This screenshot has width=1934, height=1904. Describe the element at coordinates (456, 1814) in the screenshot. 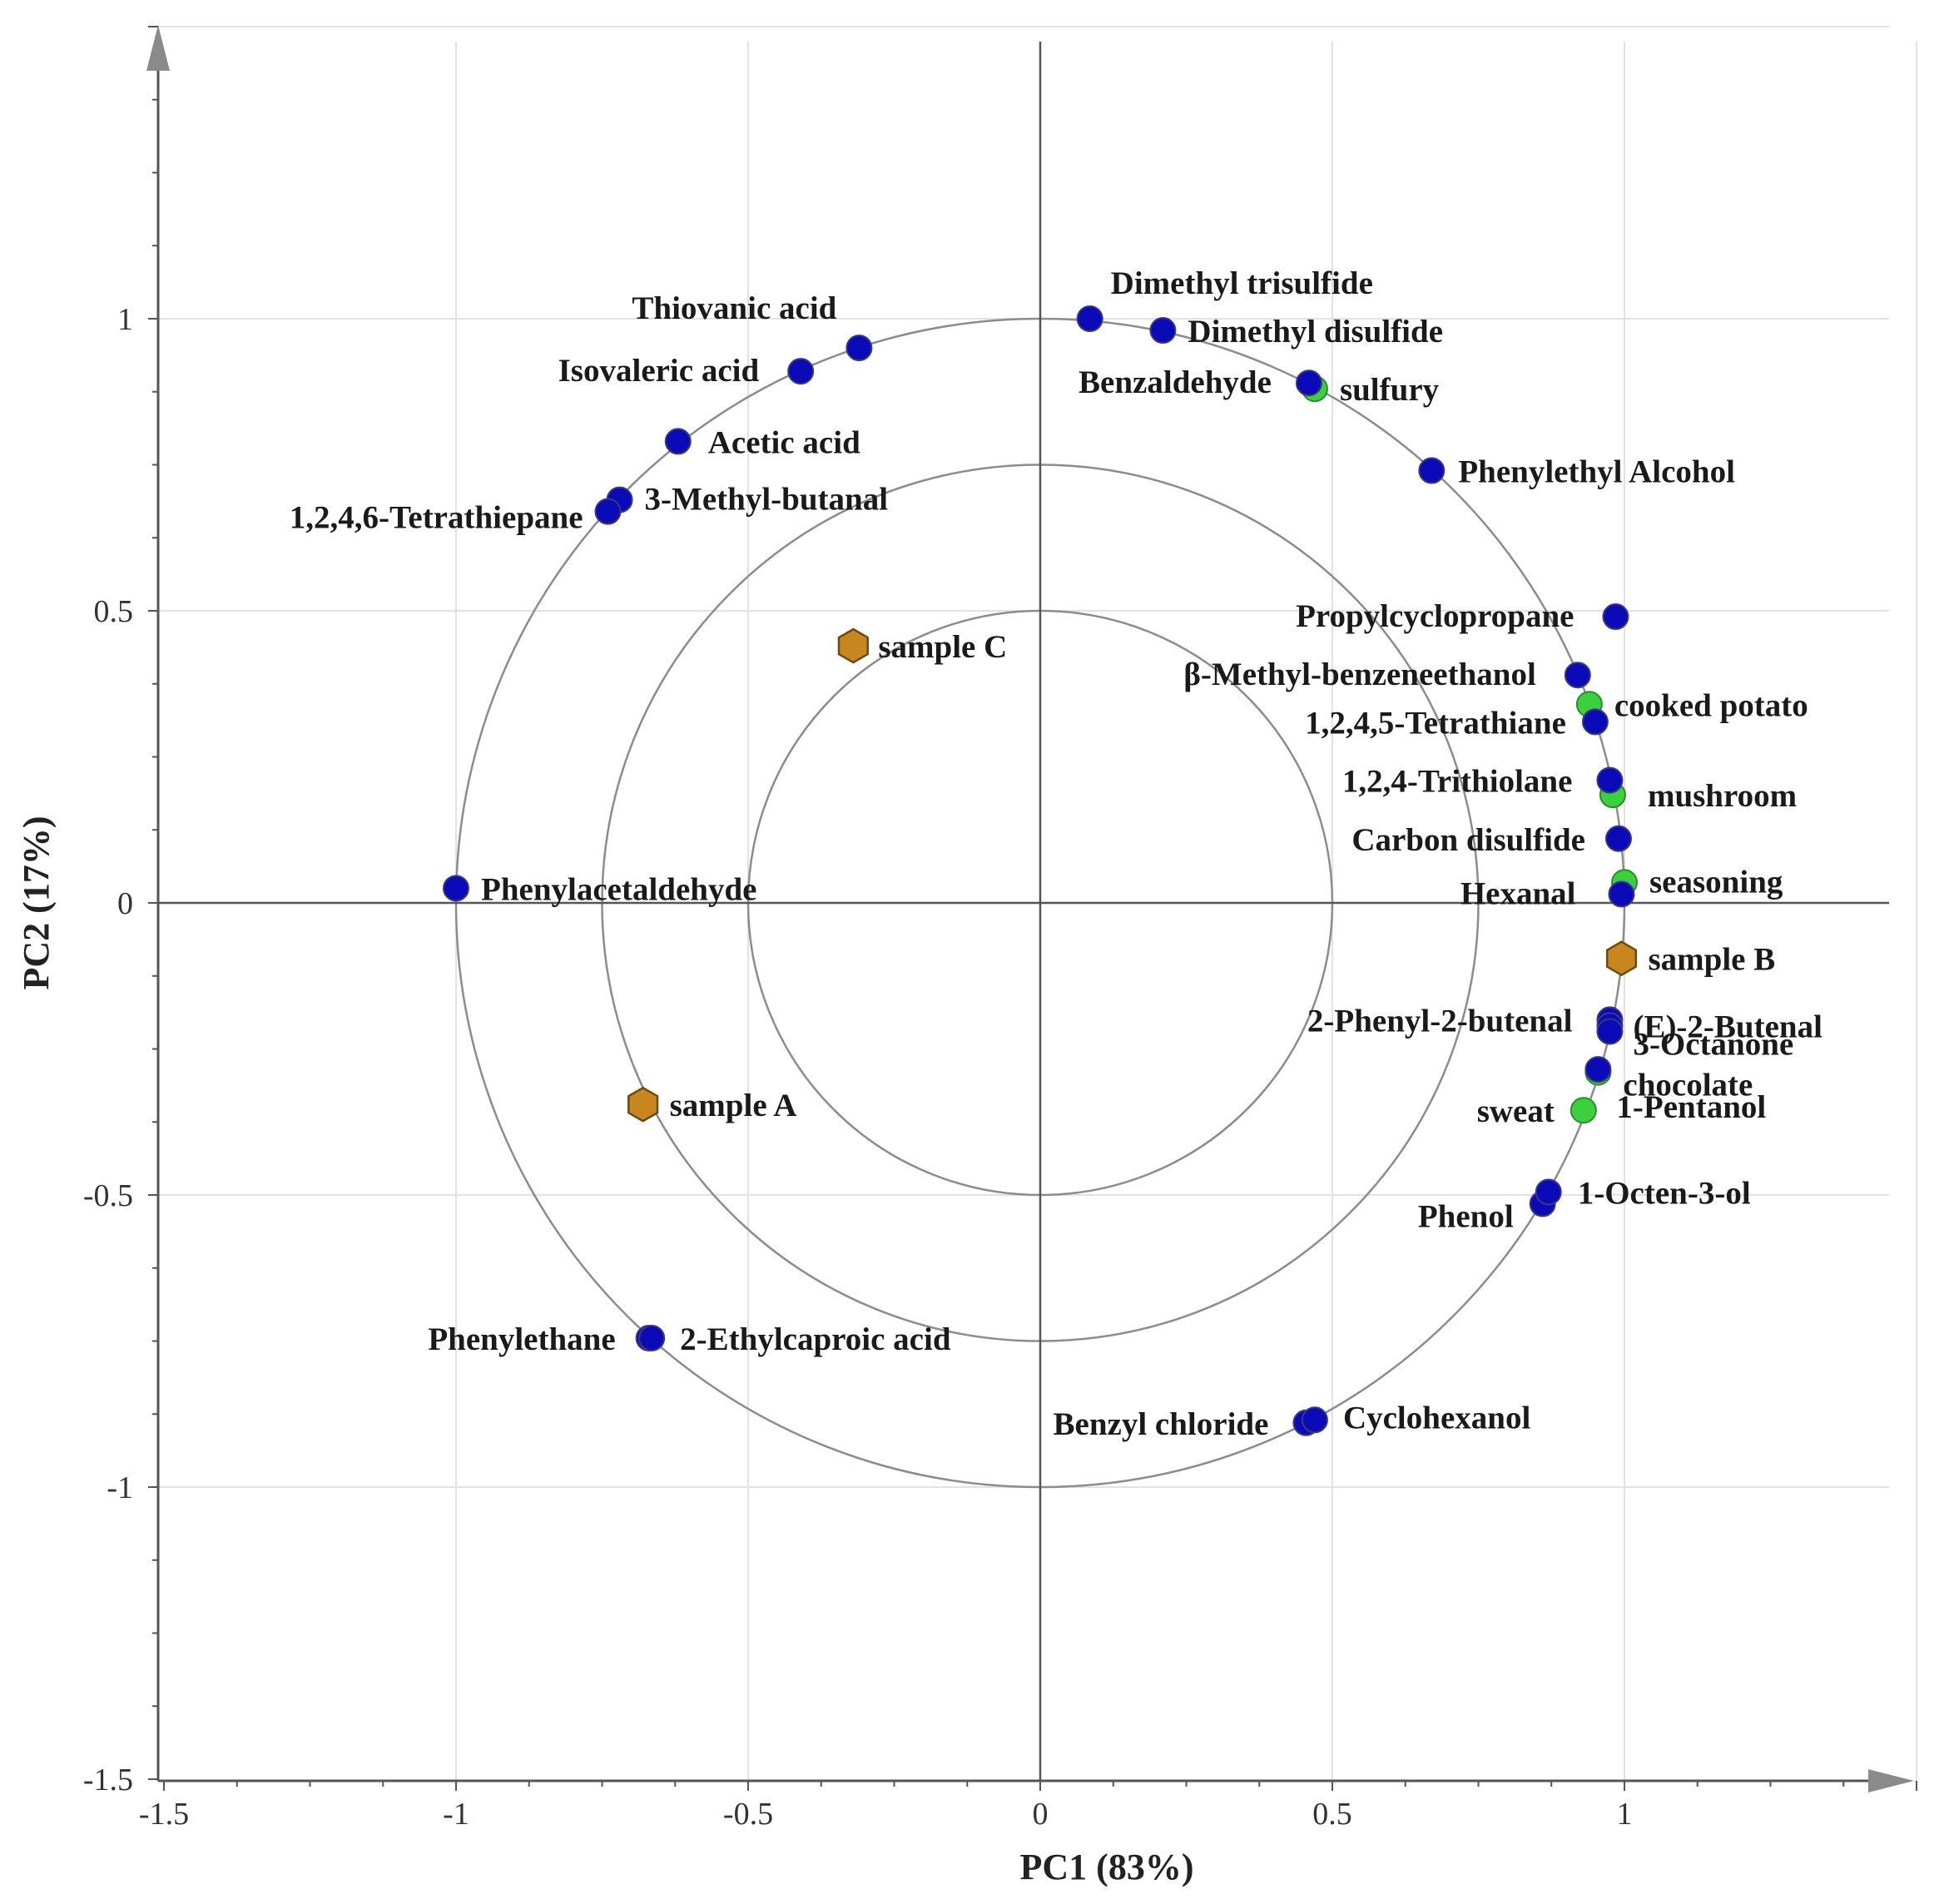

I see `x-tick-label: -1` at that location.